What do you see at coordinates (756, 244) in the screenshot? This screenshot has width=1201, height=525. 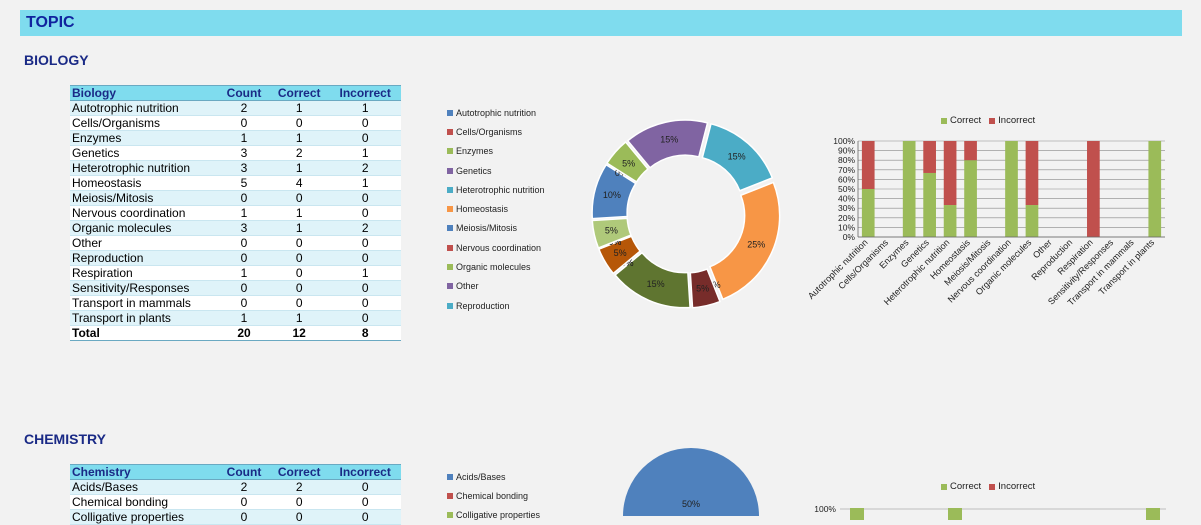 I see `pie-label-homeostasis: 25%` at bounding box center [756, 244].